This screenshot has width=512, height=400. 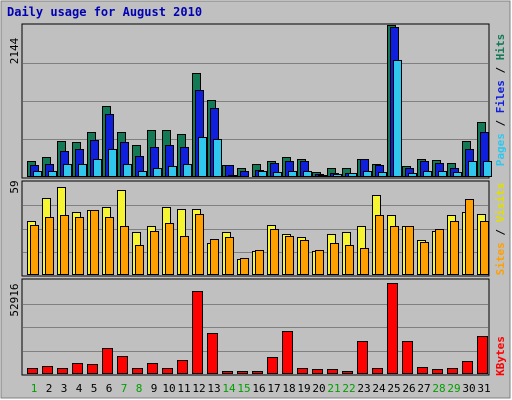 What do you see at coordinates (273, 388) in the screenshot?
I see `x-tick-label: 17` at bounding box center [273, 388].